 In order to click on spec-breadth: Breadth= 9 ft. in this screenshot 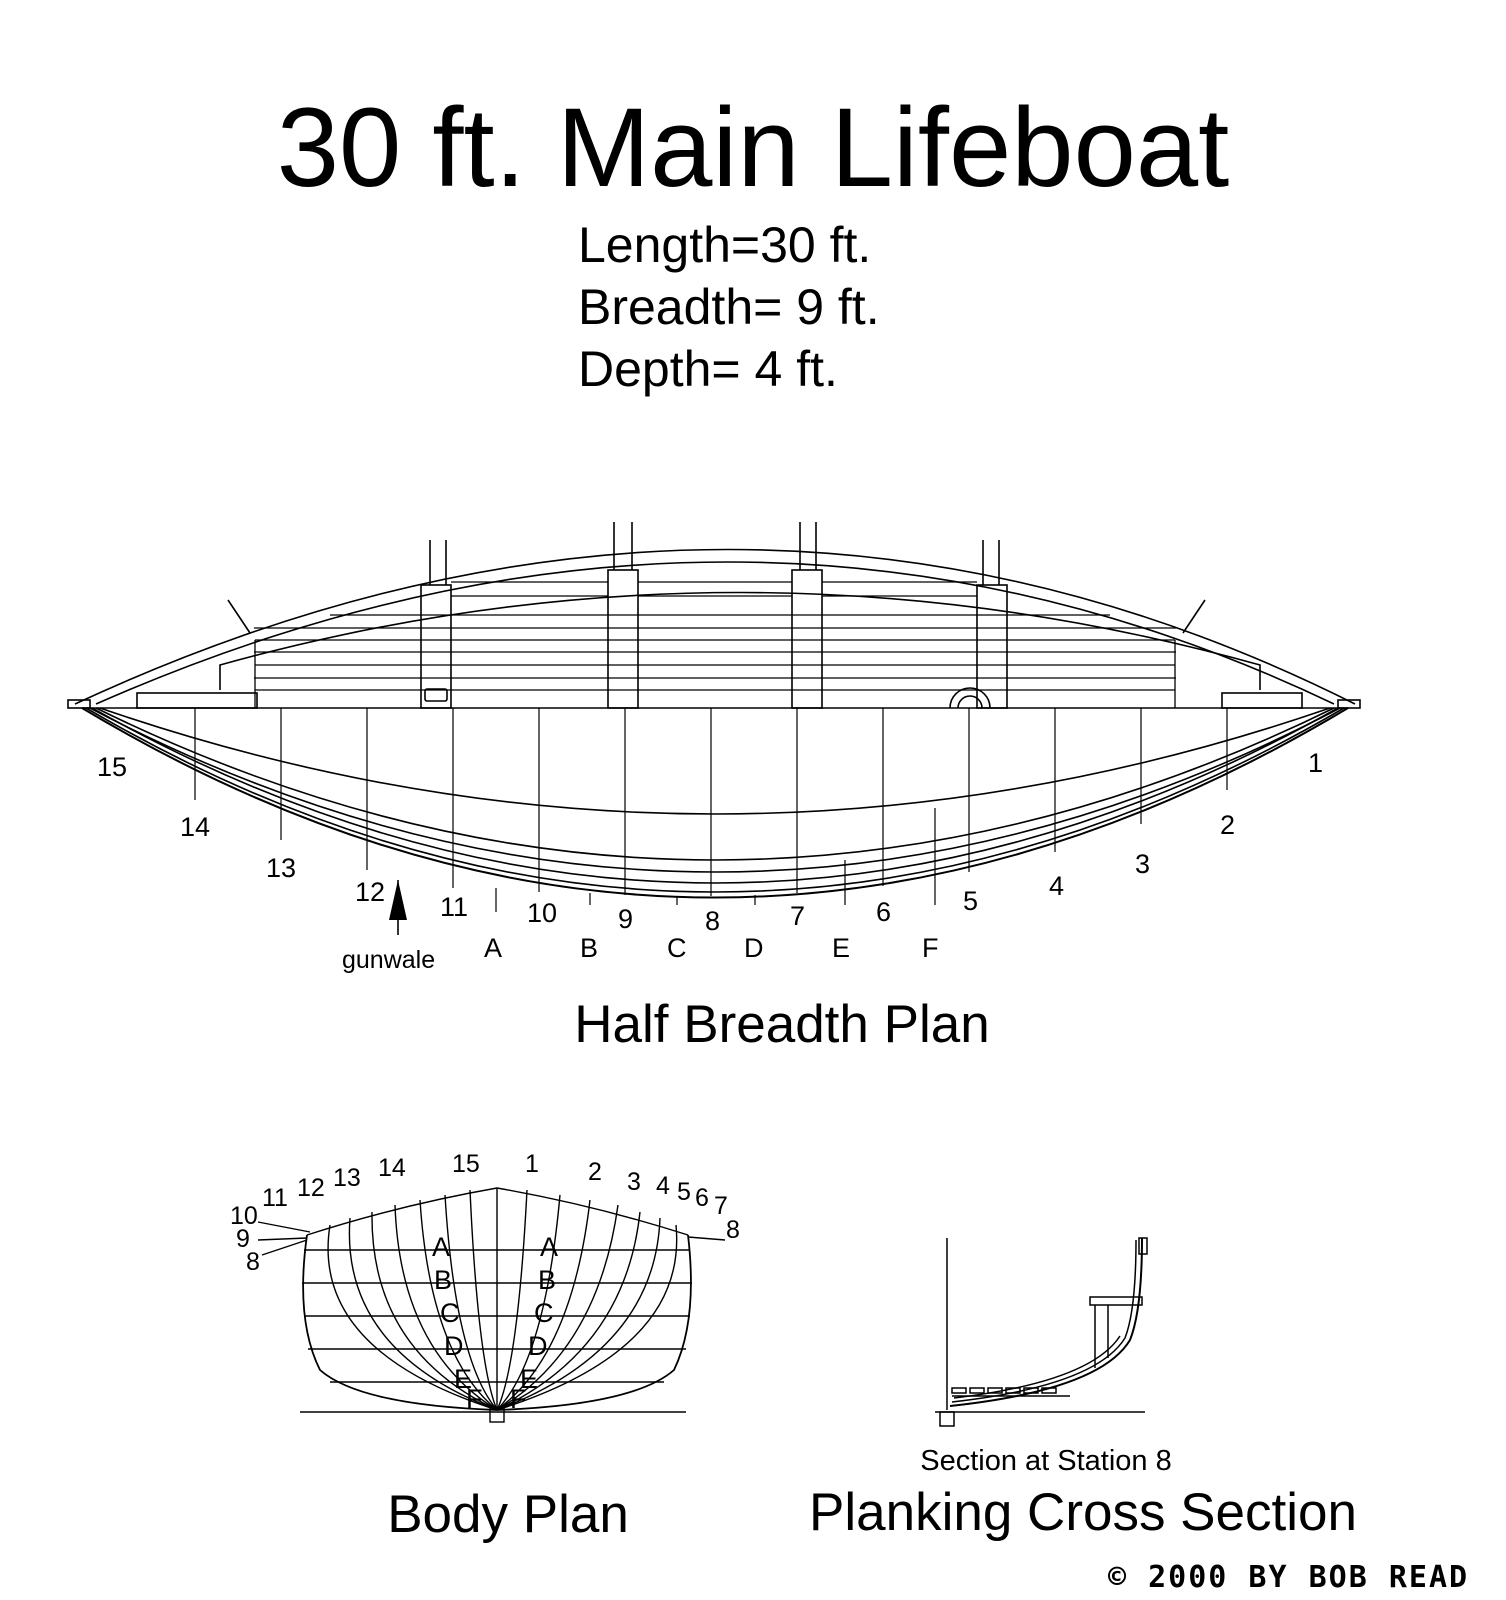, I will do `click(729, 307)`.